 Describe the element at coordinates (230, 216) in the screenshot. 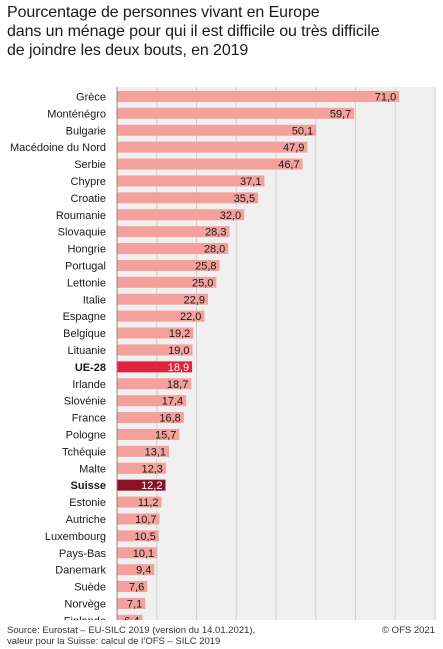

I see `value-label: 32,0` at that location.